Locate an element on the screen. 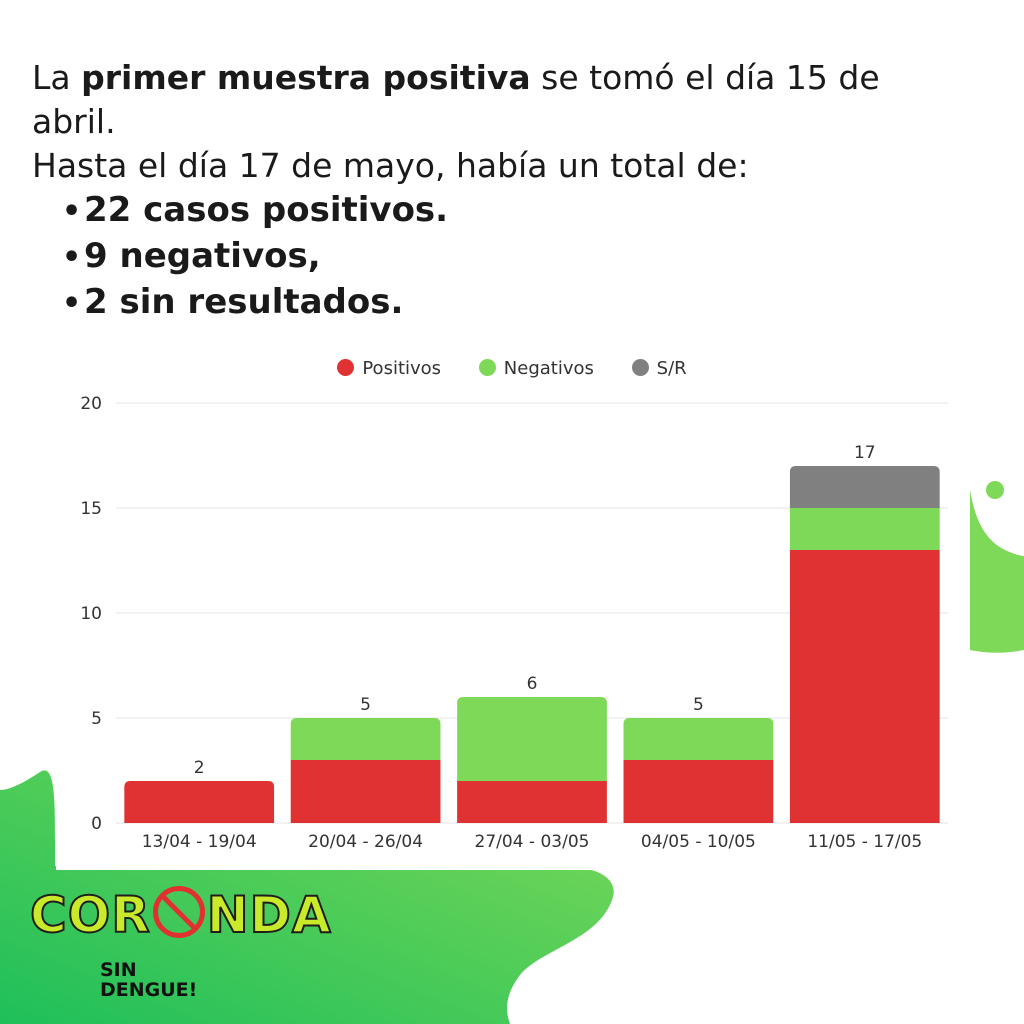 The image size is (1024, 1024). y-tick-label: 15 is located at coordinates (91, 509).